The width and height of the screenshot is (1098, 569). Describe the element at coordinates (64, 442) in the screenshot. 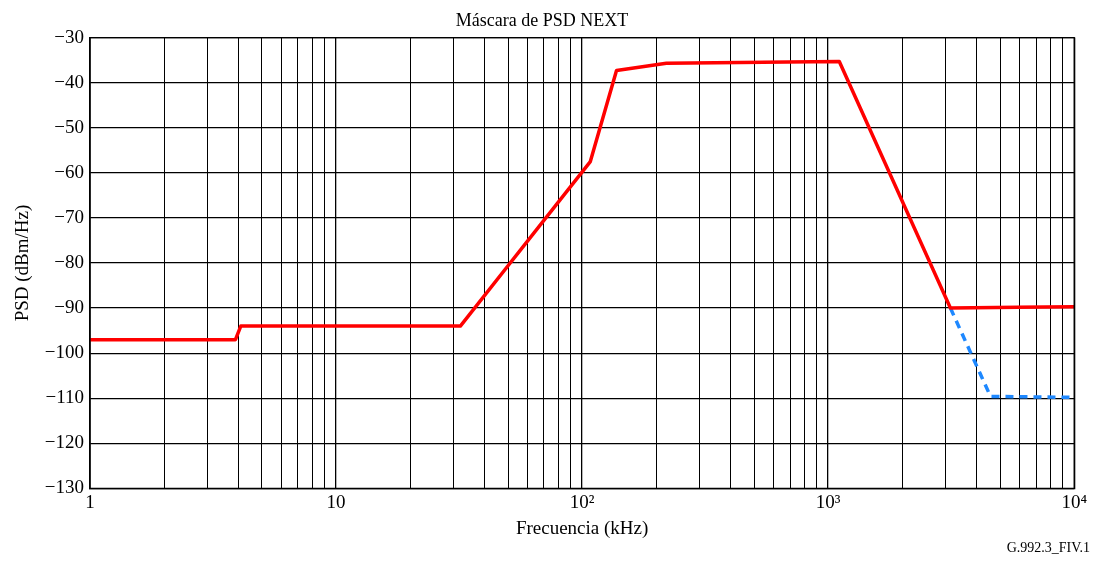

I see `y-tick-label: −120` at that location.